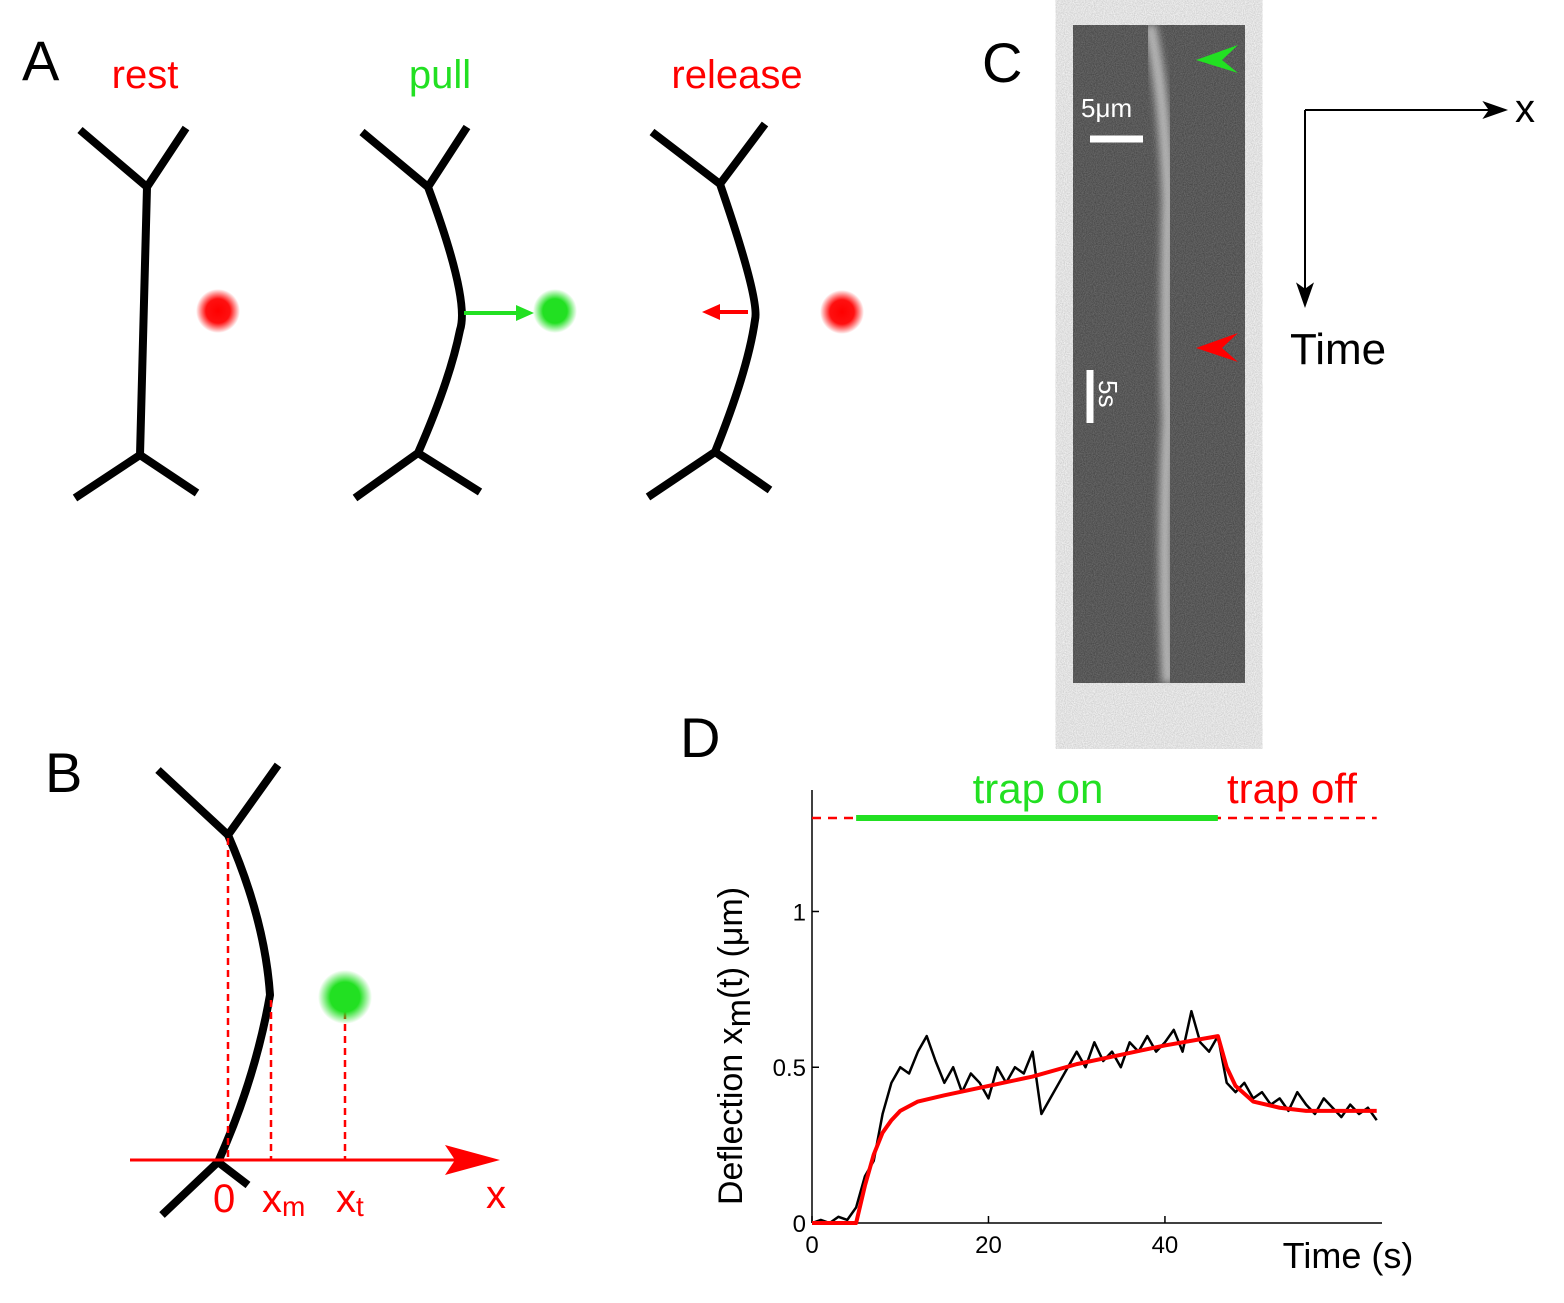 The image size is (1564, 1303). What do you see at coordinates (1002, 62) in the screenshot?
I see `panel-label: C` at bounding box center [1002, 62].